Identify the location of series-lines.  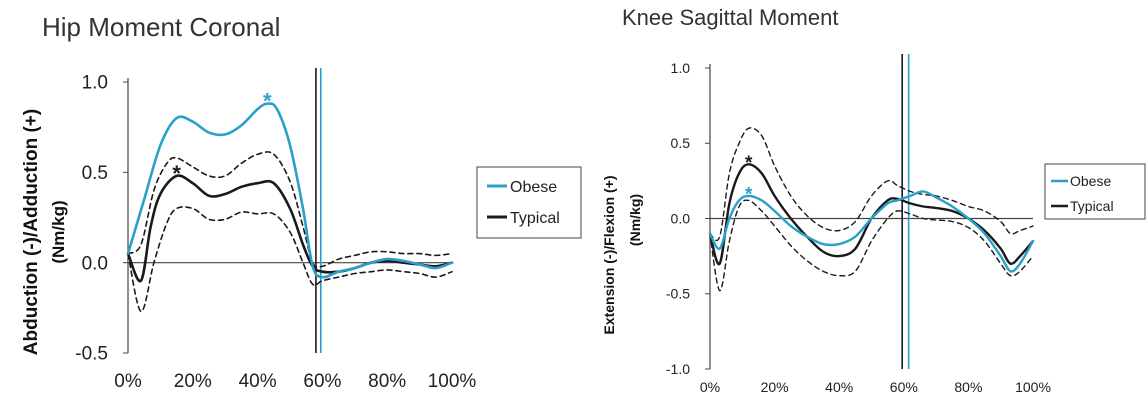
(871, 209).